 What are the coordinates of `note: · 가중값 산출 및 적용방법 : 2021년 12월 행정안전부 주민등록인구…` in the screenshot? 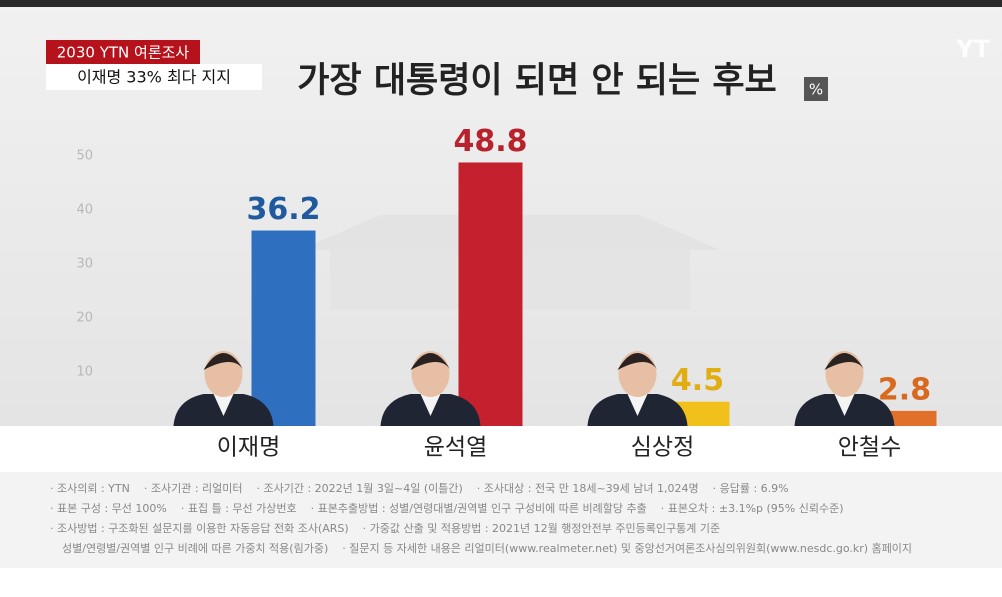 It's located at (541, 528).